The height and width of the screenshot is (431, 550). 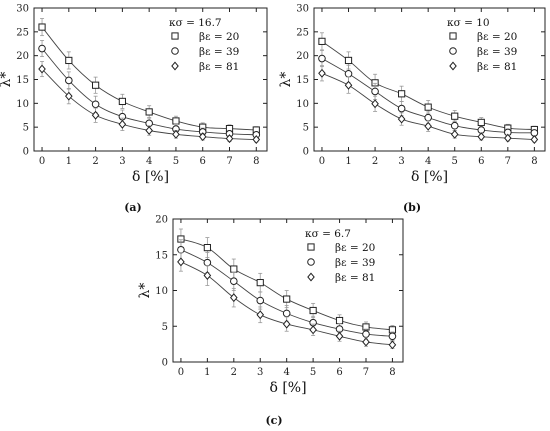 I want to click on legend: κσ = 6.7 βε = 20 βε = 39 βε = 81, so click(x=340, y=256).